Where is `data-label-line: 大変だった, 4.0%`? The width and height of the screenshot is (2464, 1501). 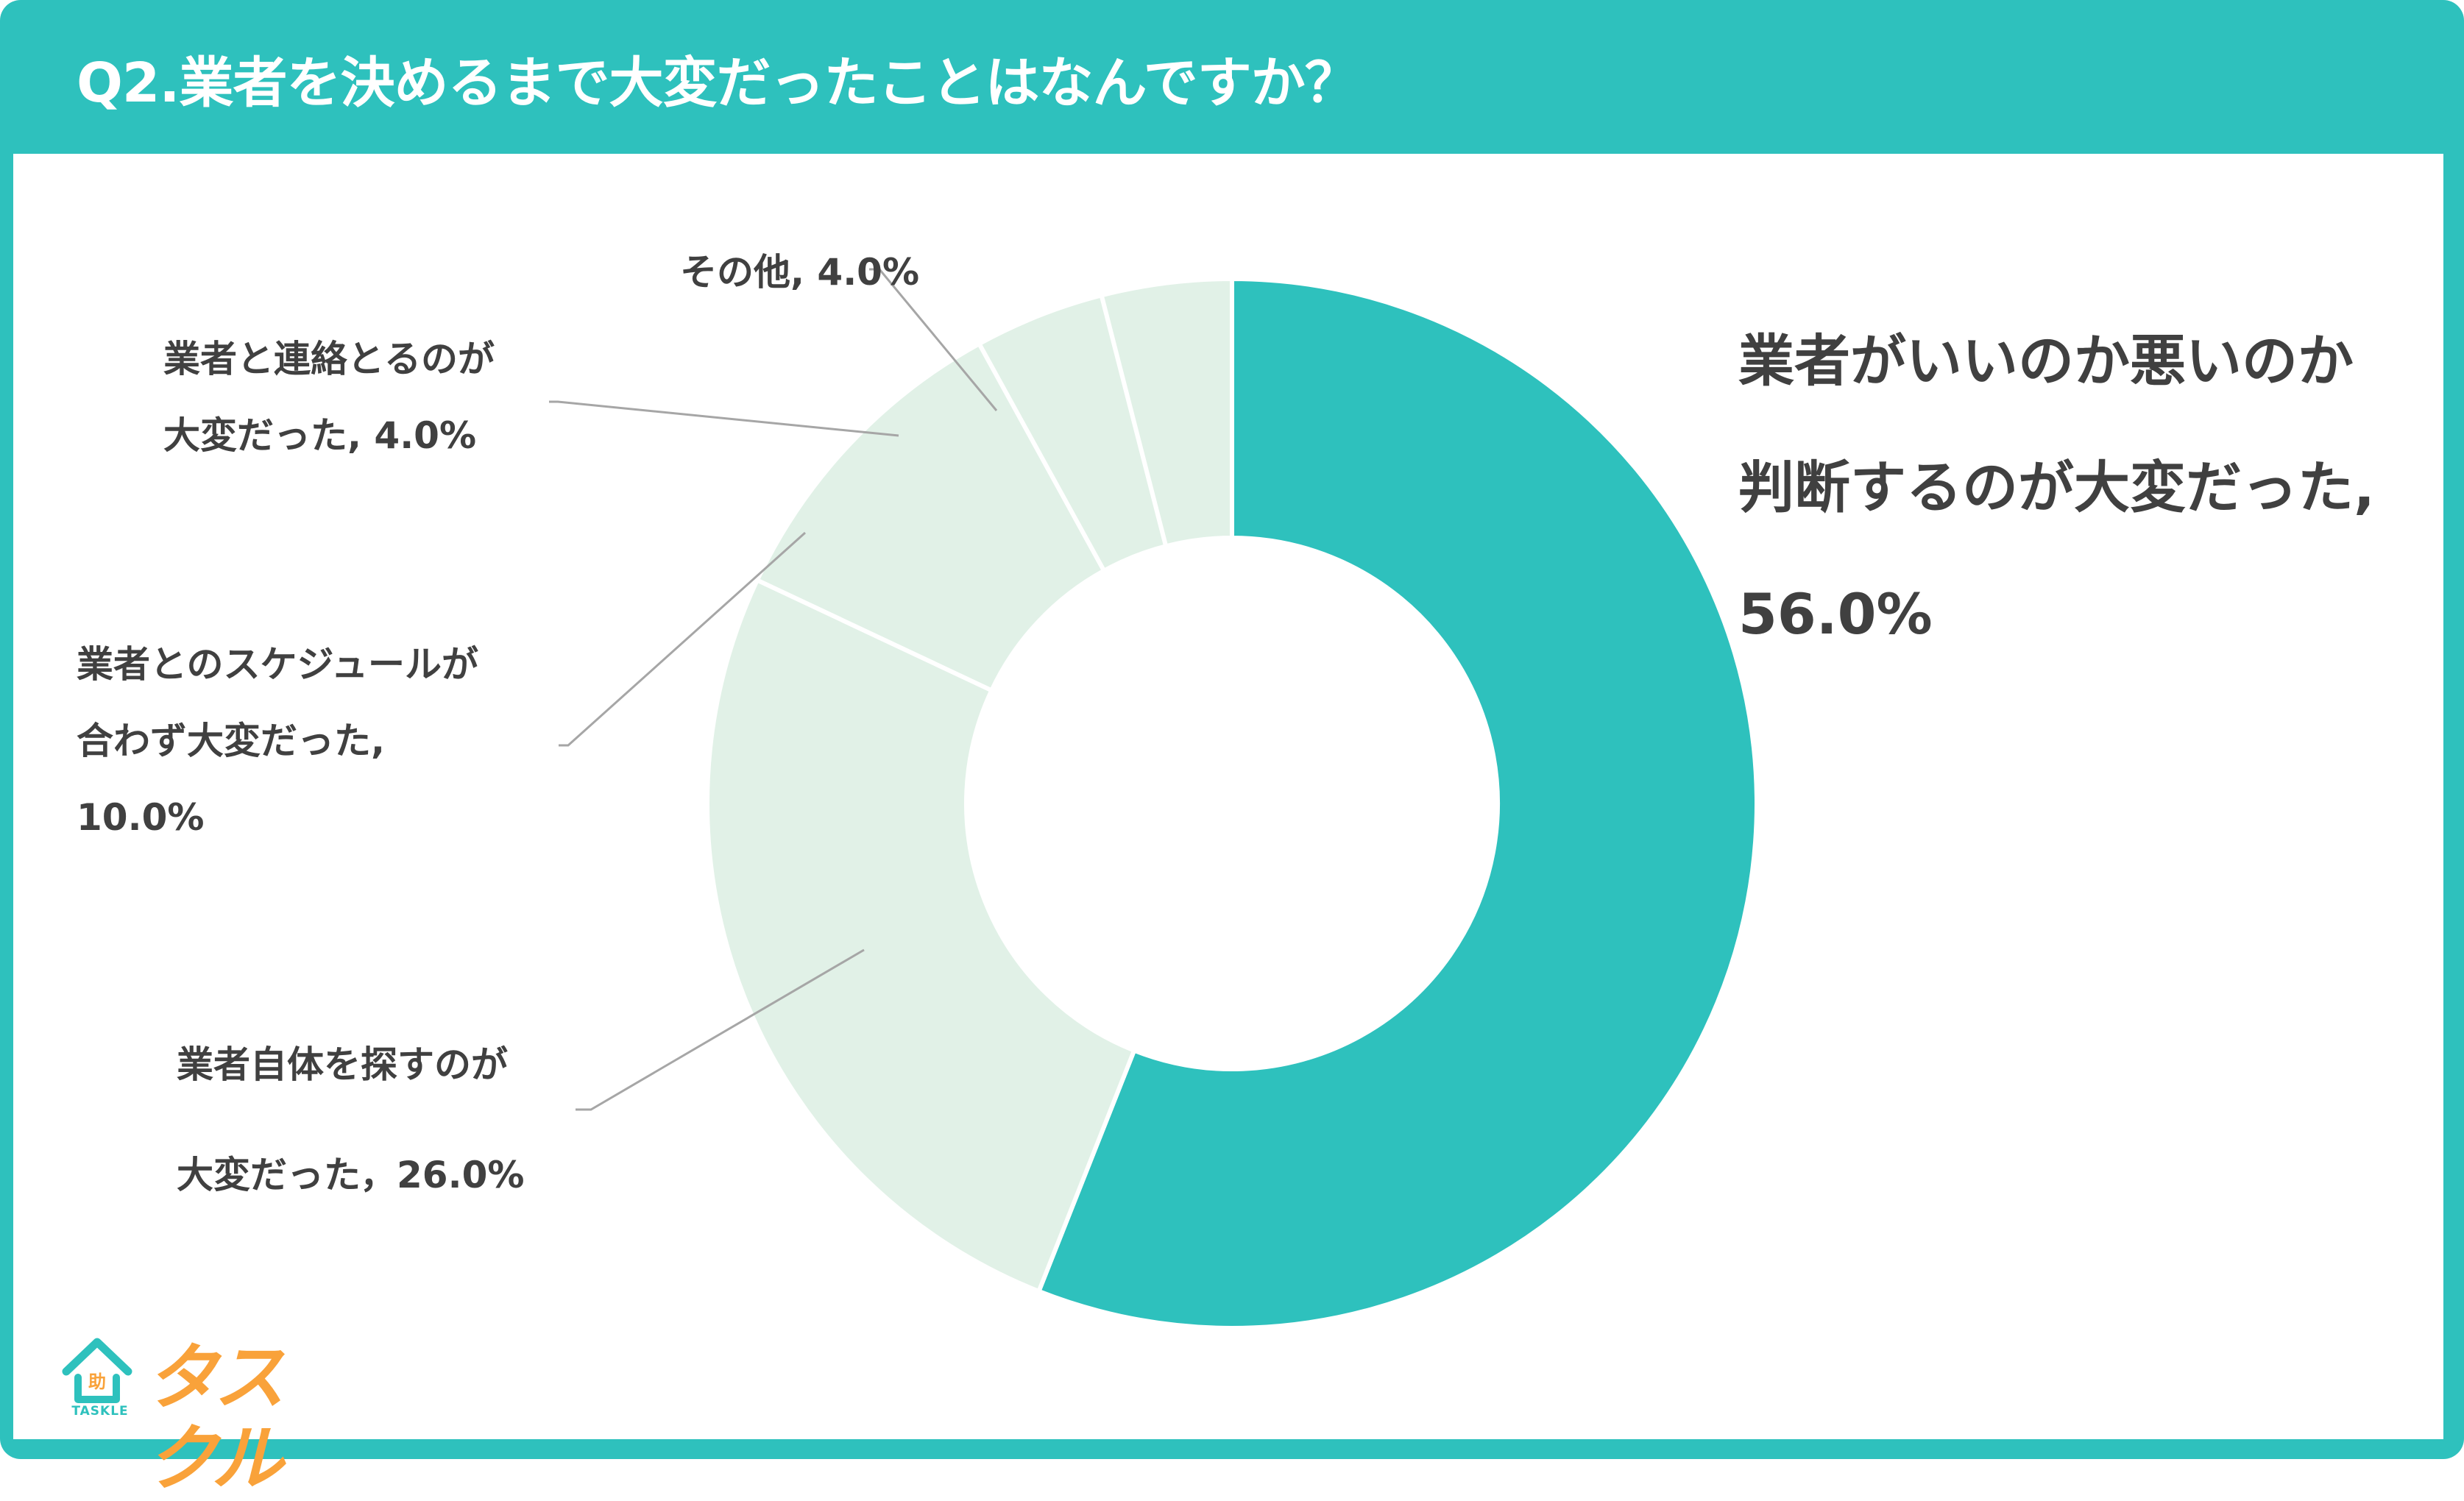
data-label-line: 大変だった, 4.0% is located at coordinates (320, 435).